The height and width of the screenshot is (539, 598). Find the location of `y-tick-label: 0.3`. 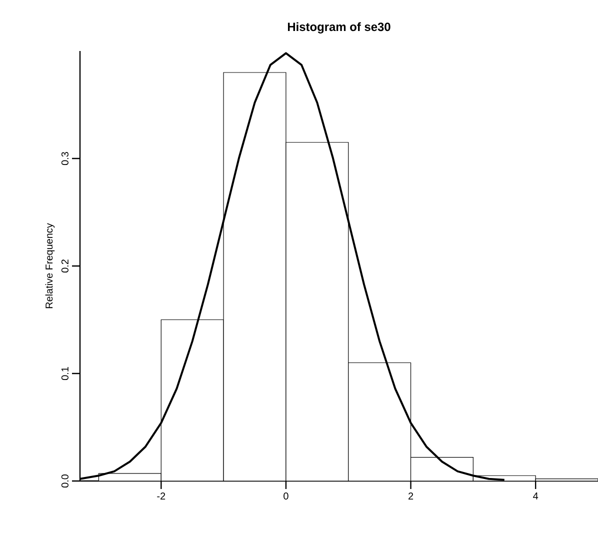

y-tick-label: 0.3 is located at coordinates (64, 159).